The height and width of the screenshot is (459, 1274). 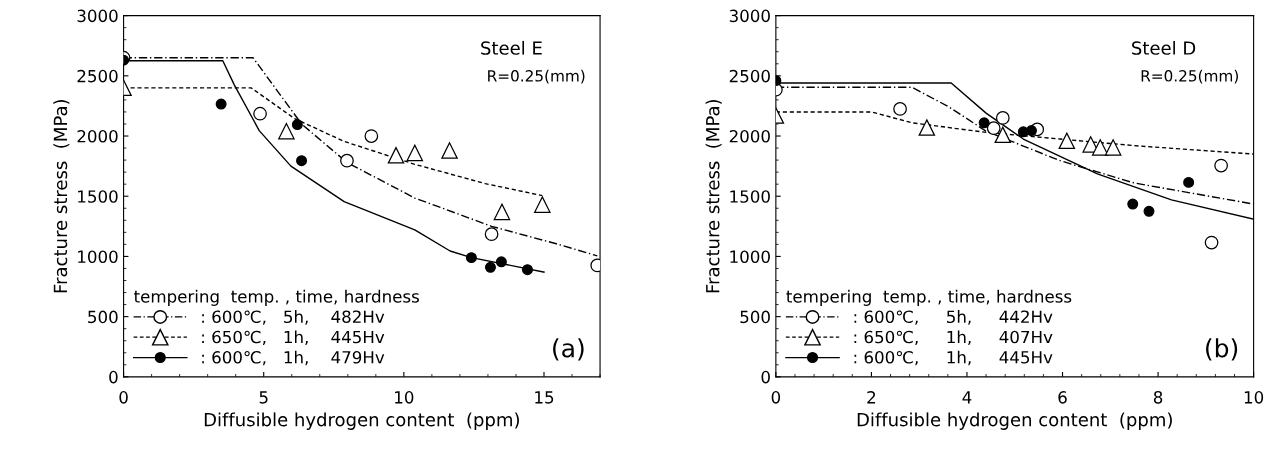 I want to click on legend-label: : 600℃, 1h, 479Hv, so click(x=293, y=358).